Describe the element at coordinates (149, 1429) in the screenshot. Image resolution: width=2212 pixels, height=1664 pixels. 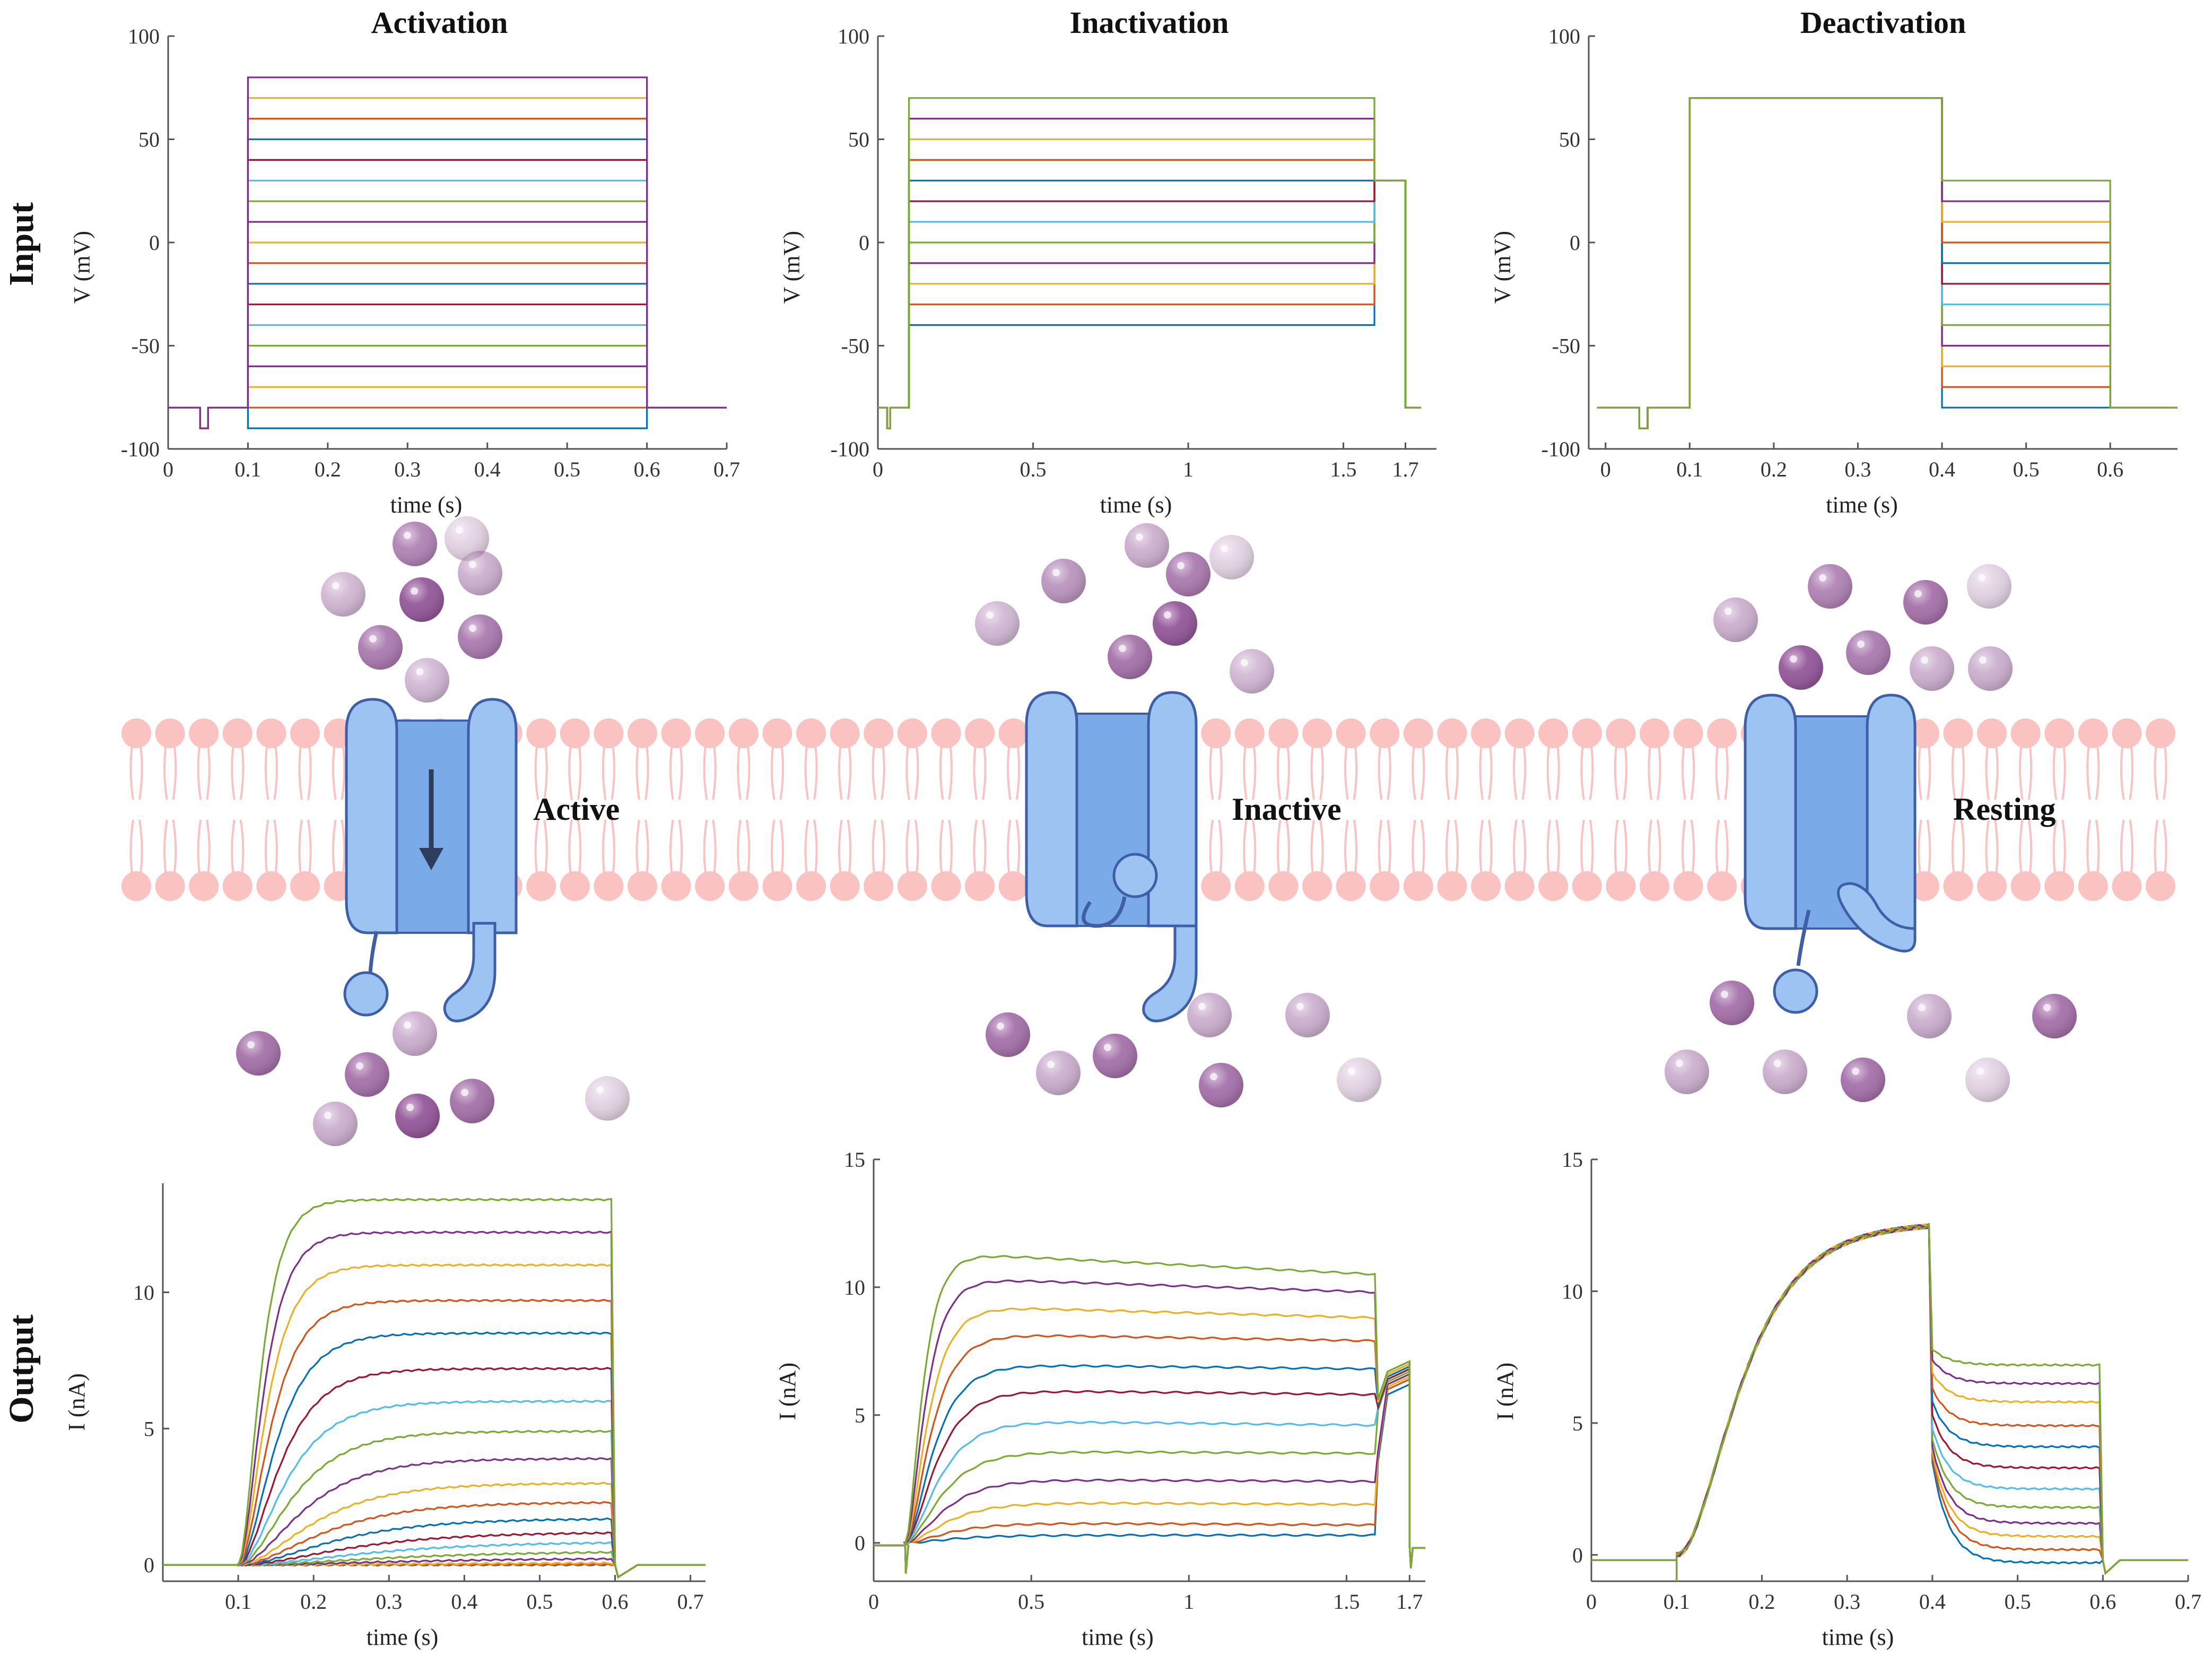
I see `y-tick-label: 5` at that location.